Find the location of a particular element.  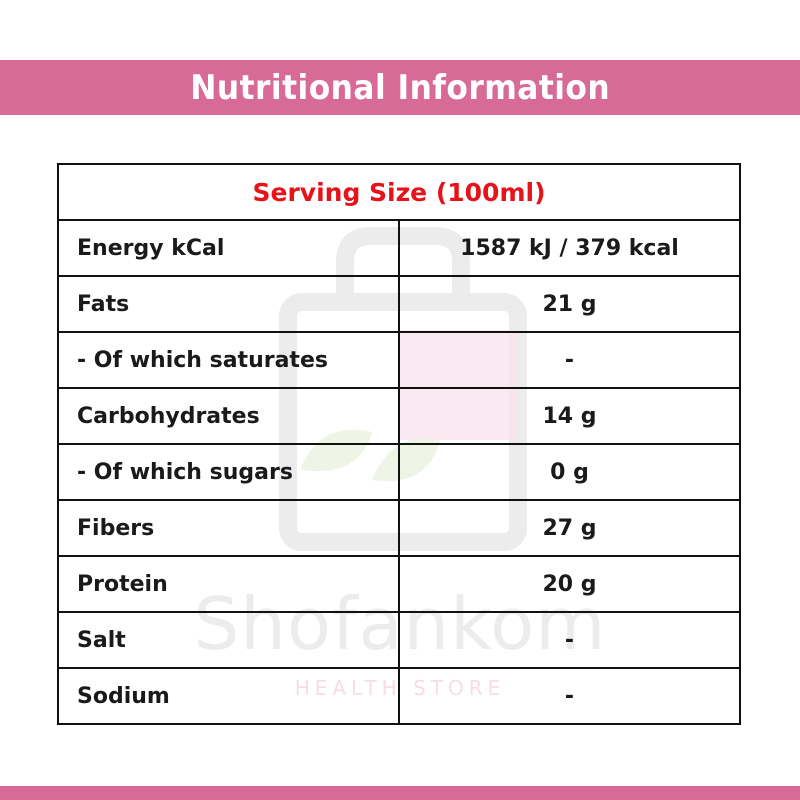

table-row: Sodium - is located at coordinates (399, 696).